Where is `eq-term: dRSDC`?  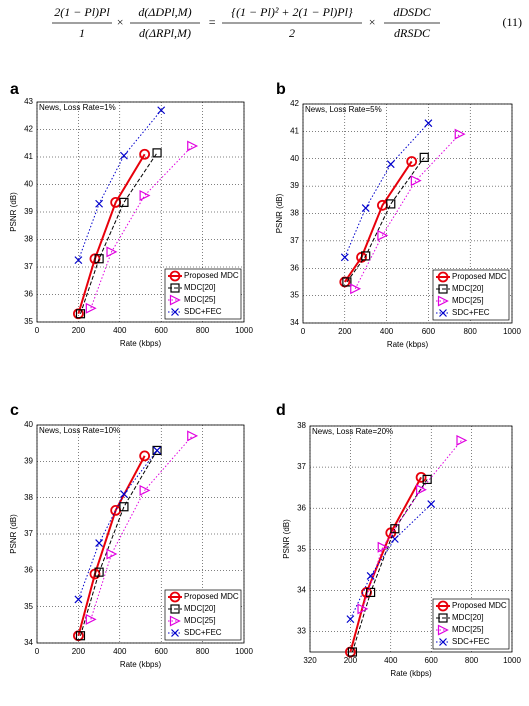 eq-term: dRSDC is located at coordinates (412, 33).